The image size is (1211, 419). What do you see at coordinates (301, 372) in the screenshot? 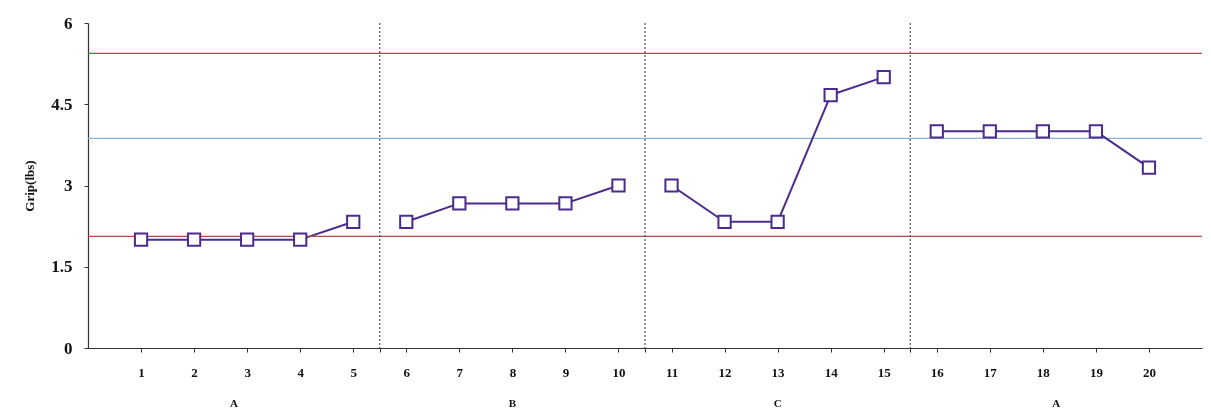
I see `x-tick-label: 4` at bounding box center [301, 372].